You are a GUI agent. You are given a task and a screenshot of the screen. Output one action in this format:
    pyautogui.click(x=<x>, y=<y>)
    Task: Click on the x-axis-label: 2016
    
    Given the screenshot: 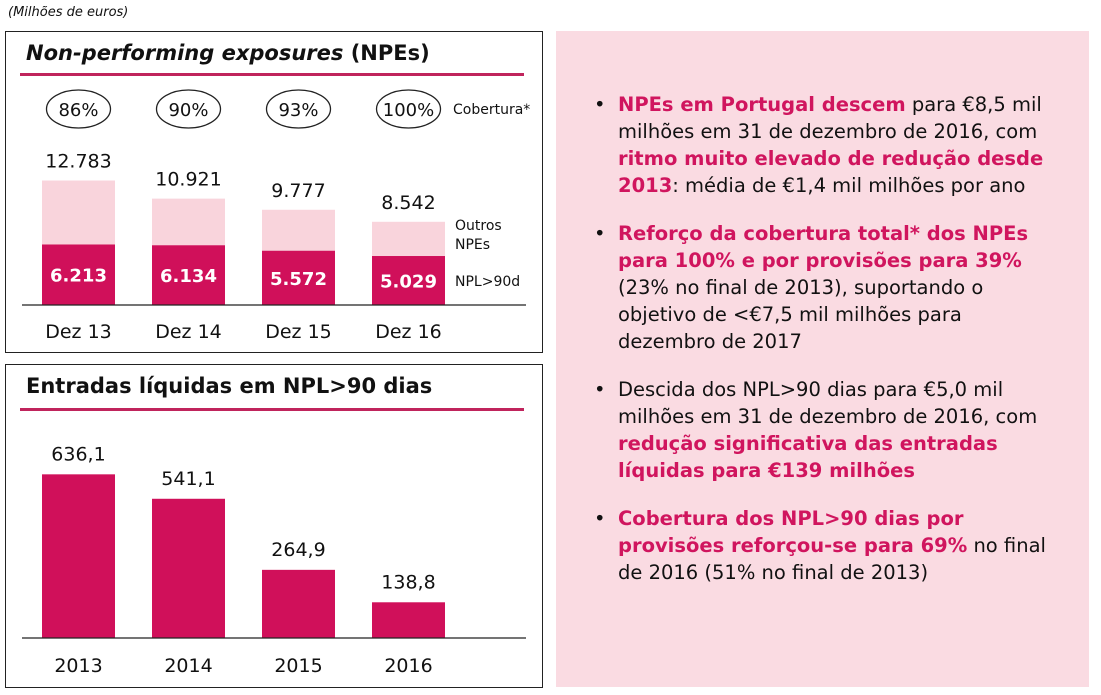 What is the action you would take?
    pyautogui.click(x=408, y=666)
    